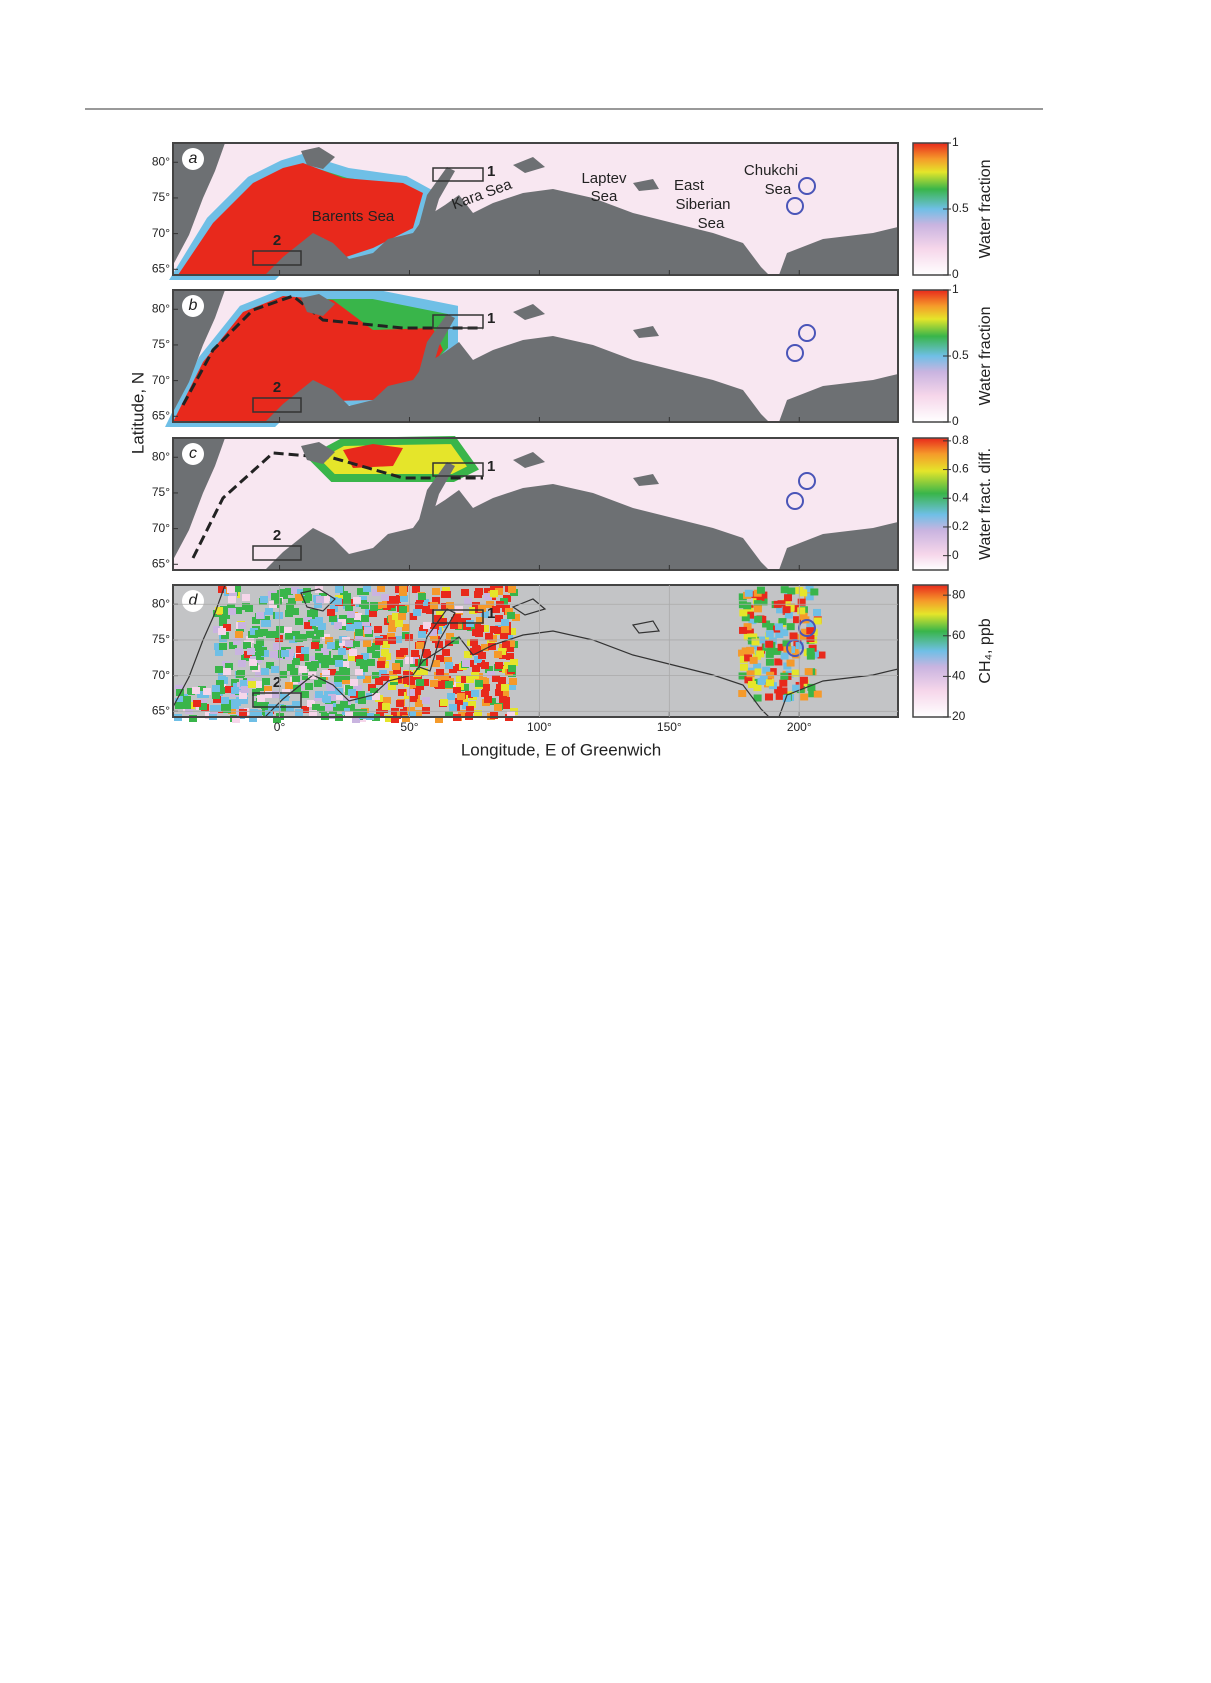 This screenshot has height=1683, width=1211. What do you see at coordinates (561, 749) in the screenshot?
I see `x-axis-label: Longitude, E of Greenwich` at bounding box center [561, 749].